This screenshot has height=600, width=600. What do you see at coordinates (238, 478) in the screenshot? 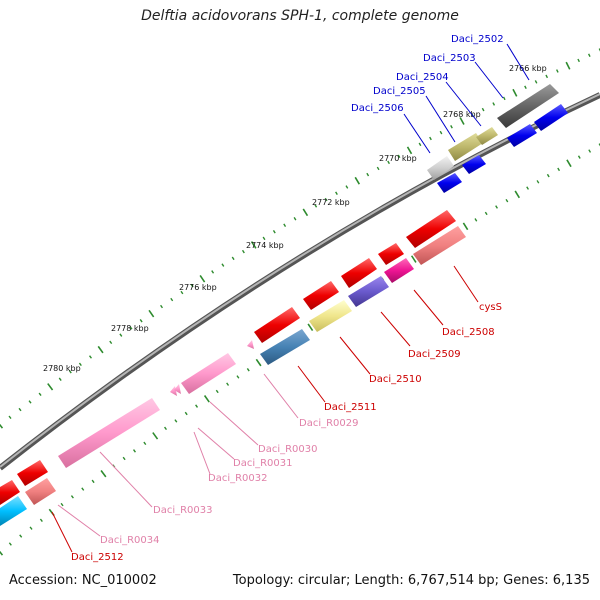
I see `gene-label: Daci_R0032` at bounding box center [238, 478].